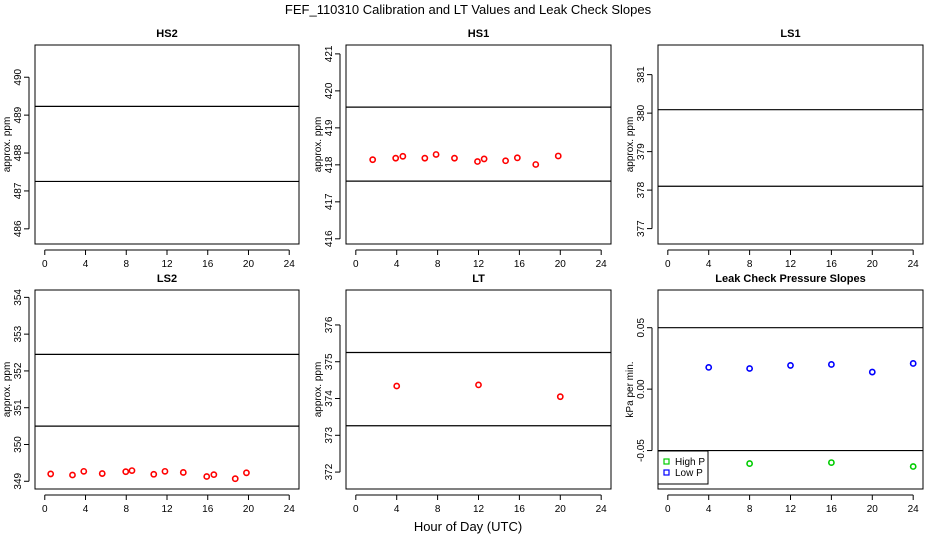 This screenshot has height=540, width=936. Describe the element at coordinates (18, 114) in the screenshot. I see `y-tick-label: 489` at that location.